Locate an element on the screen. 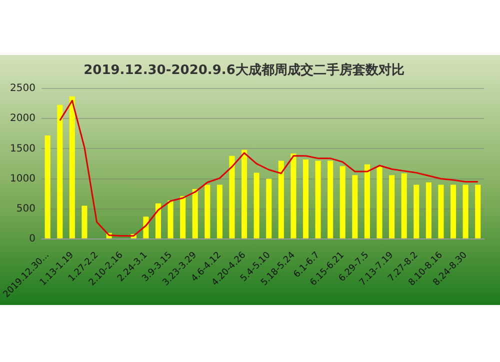 This screenshot has height=362, width=500. y-tick-label: 0 is located at coordinates (32, 238).